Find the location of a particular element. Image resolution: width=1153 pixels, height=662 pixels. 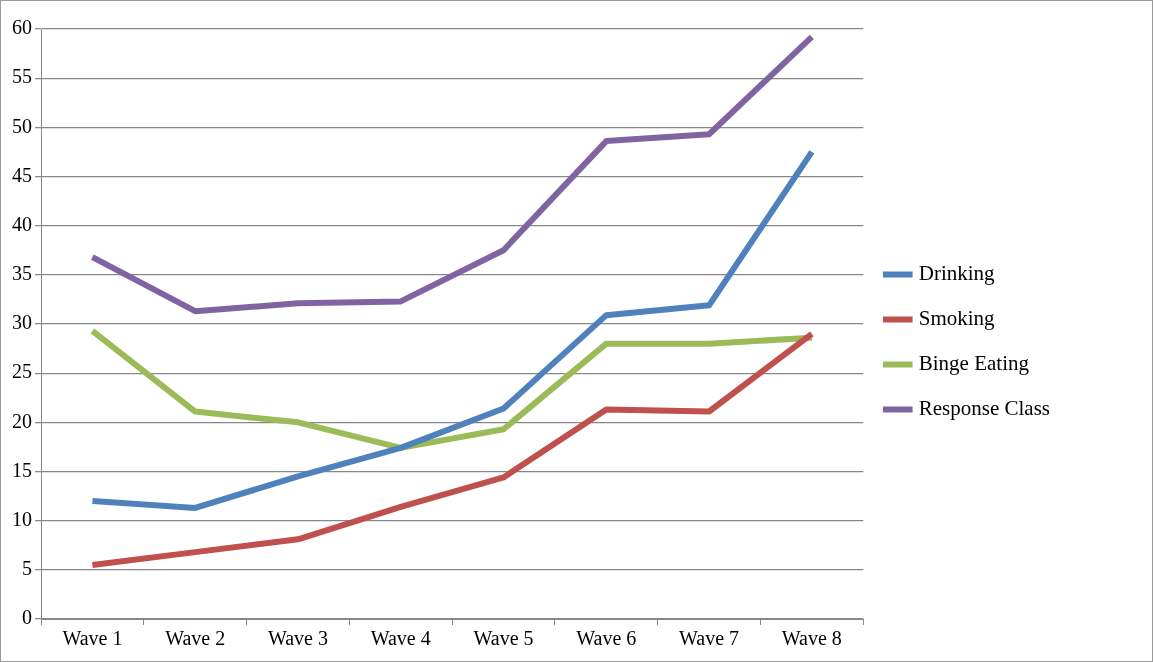

x-tick-label: Wave 5 is located at coordinates (503, 638).